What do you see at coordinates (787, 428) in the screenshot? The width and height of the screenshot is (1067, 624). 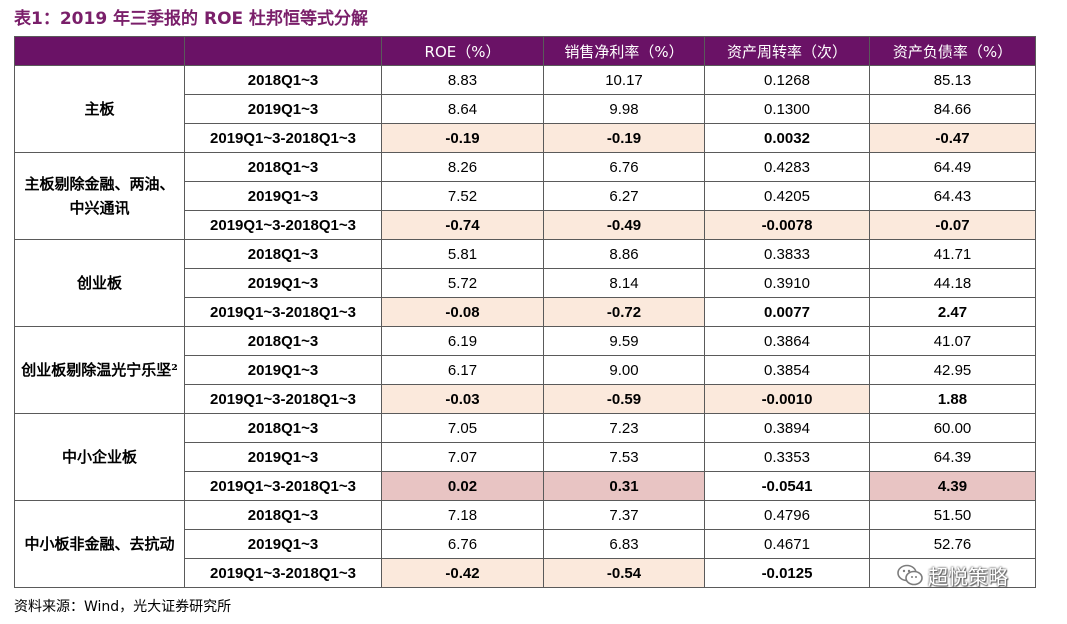 I see `asset-turnover-cell: 0.3894` at bounding box center [787, 428].